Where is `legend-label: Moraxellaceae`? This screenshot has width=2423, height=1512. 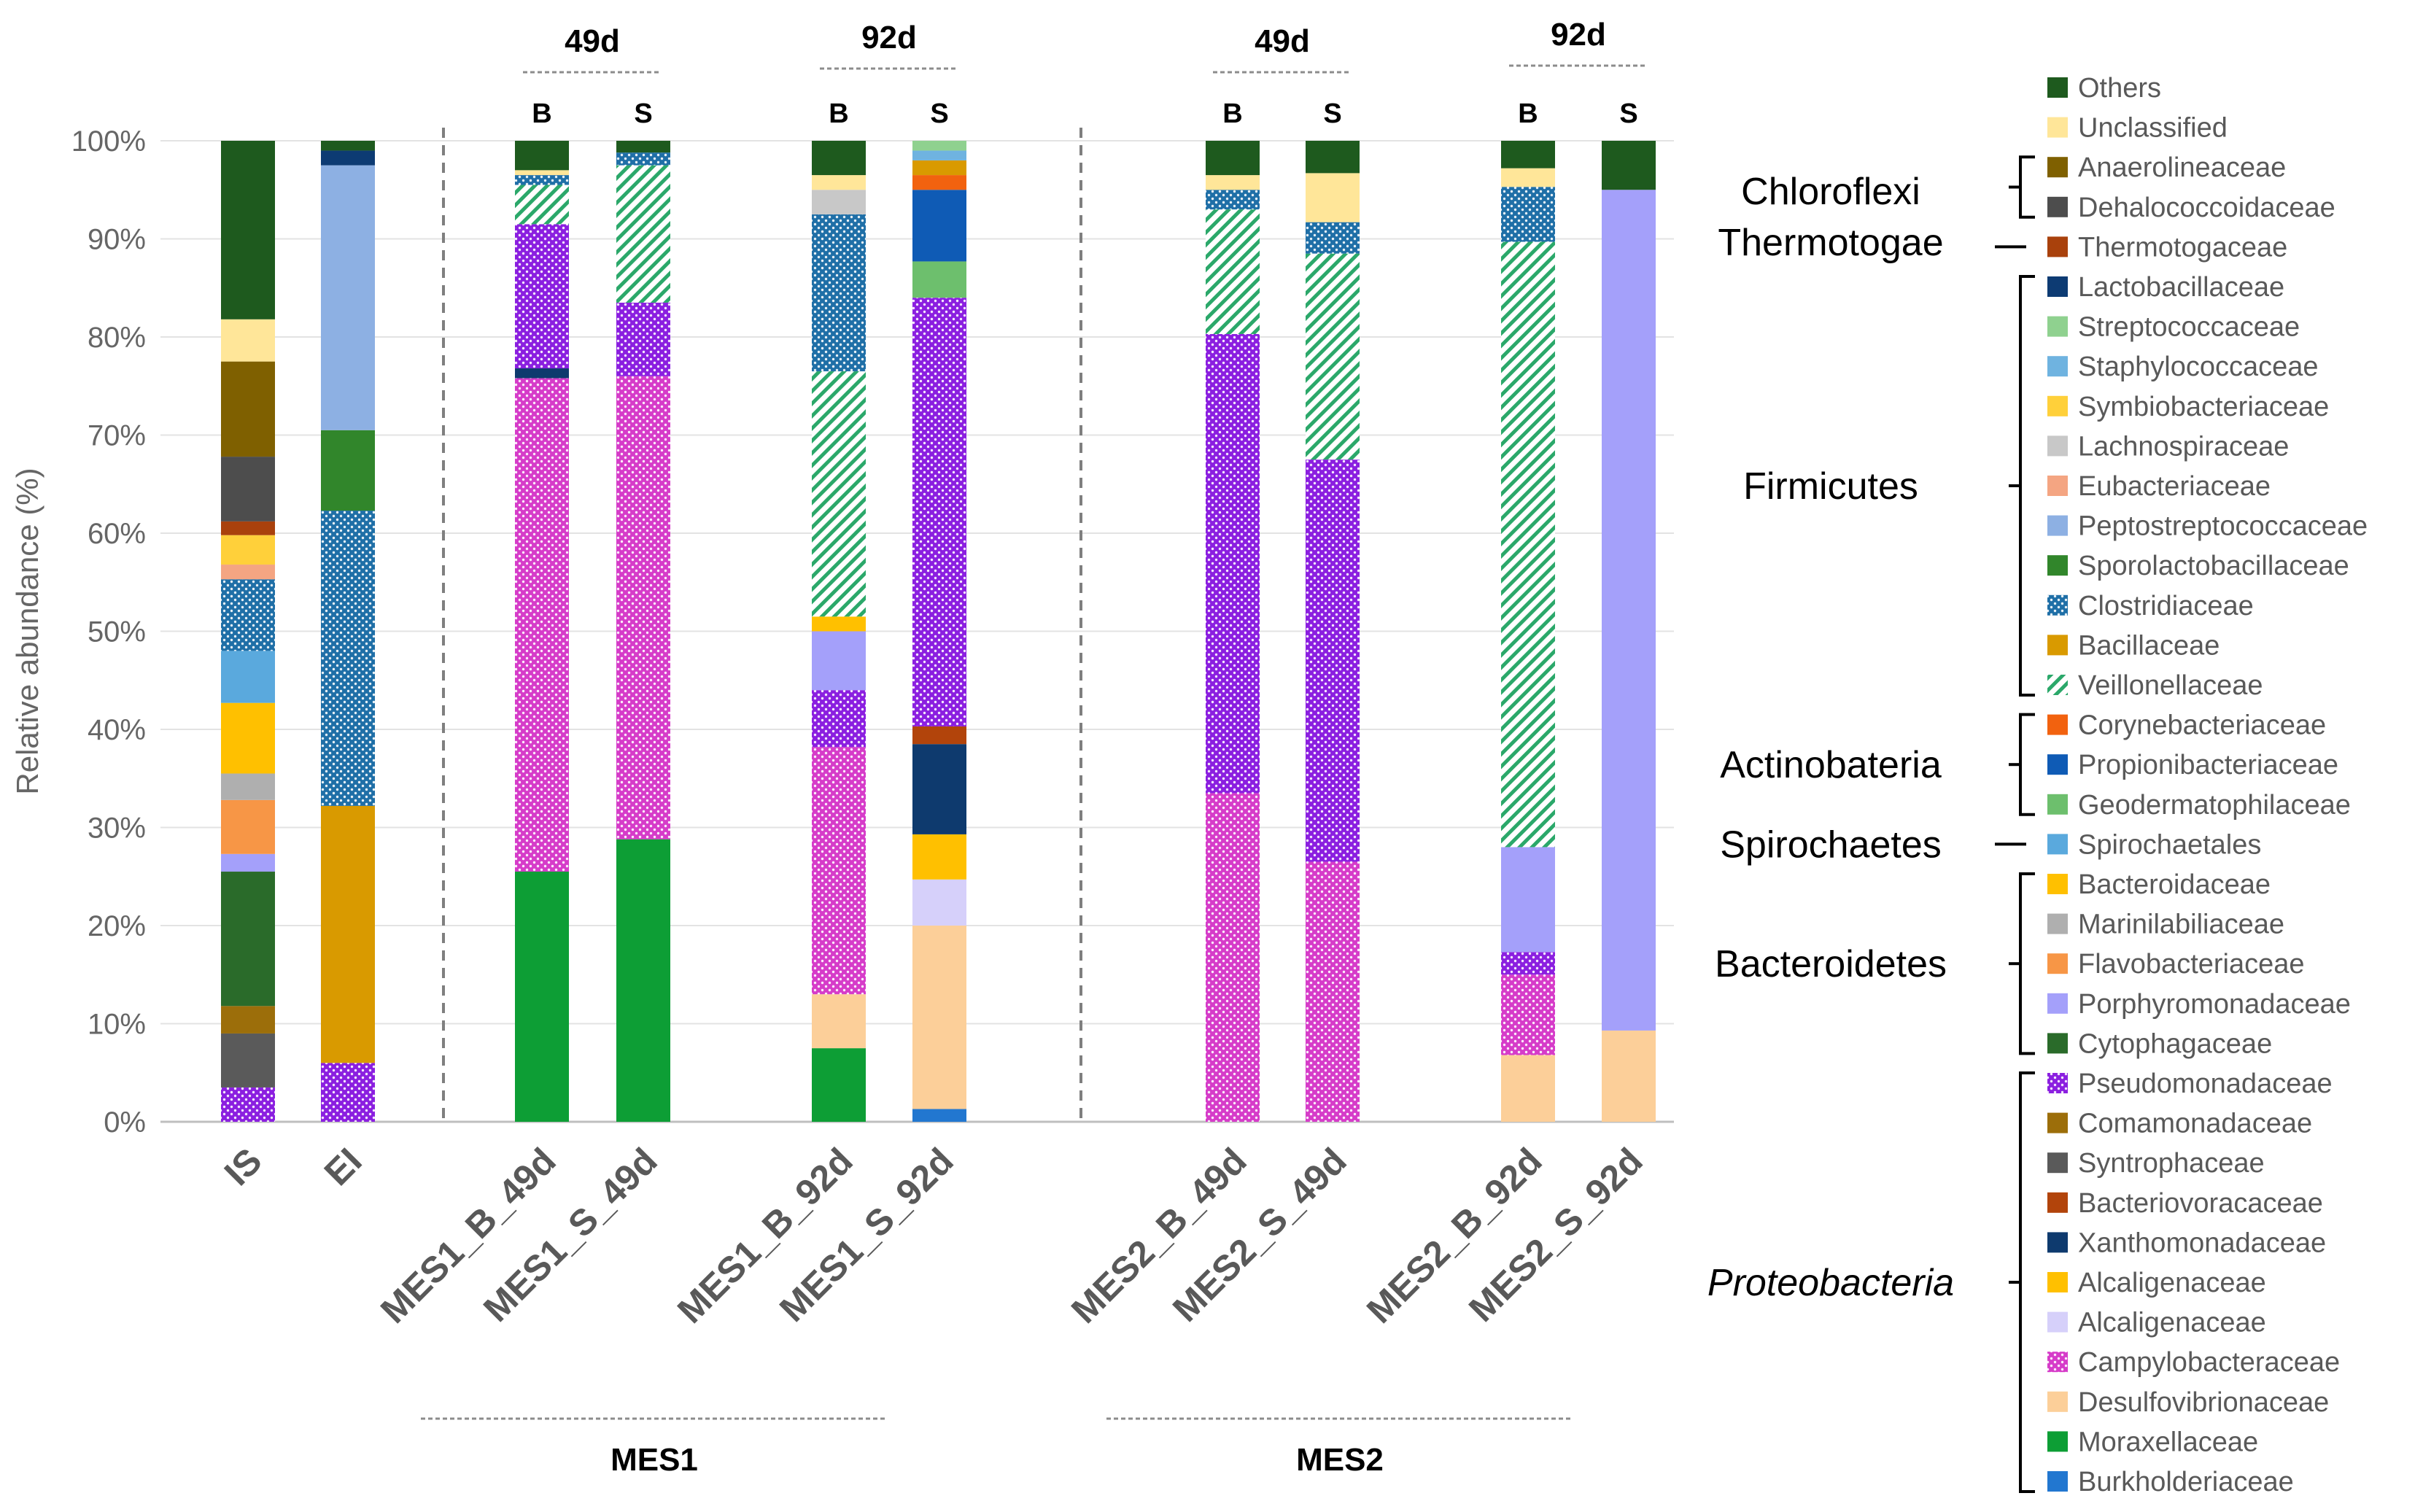 legend-label: Moraxellaceae is located at coordinates (2168, 1442).